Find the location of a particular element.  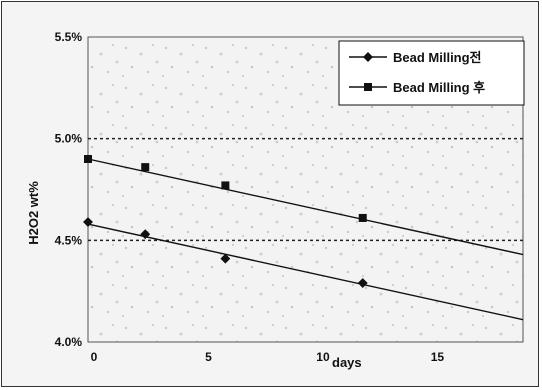

legend-box is located at coordinates (431, 73).